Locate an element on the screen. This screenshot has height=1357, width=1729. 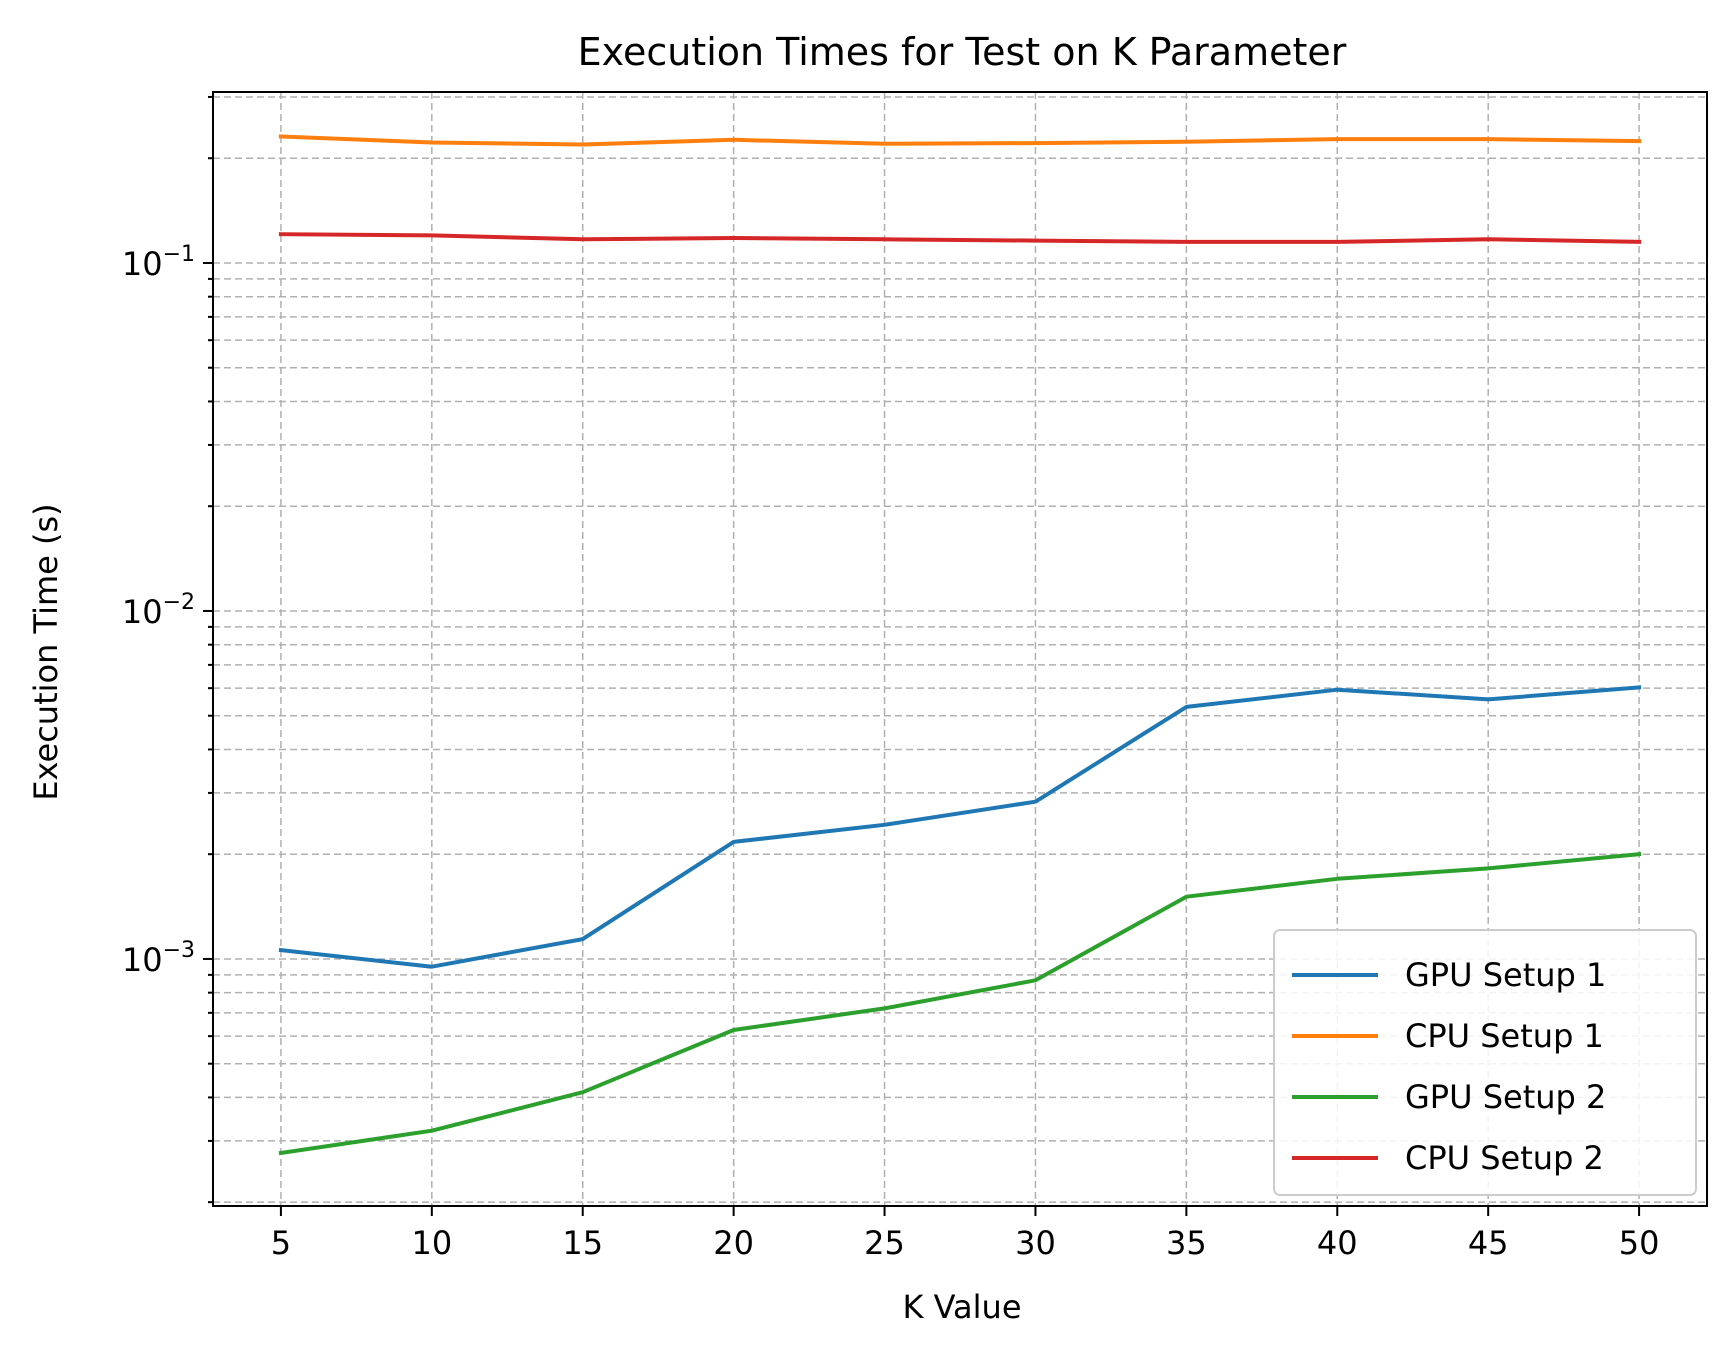
legend-label: CPU Setup 1 is located at coordinates (1504, 1036).